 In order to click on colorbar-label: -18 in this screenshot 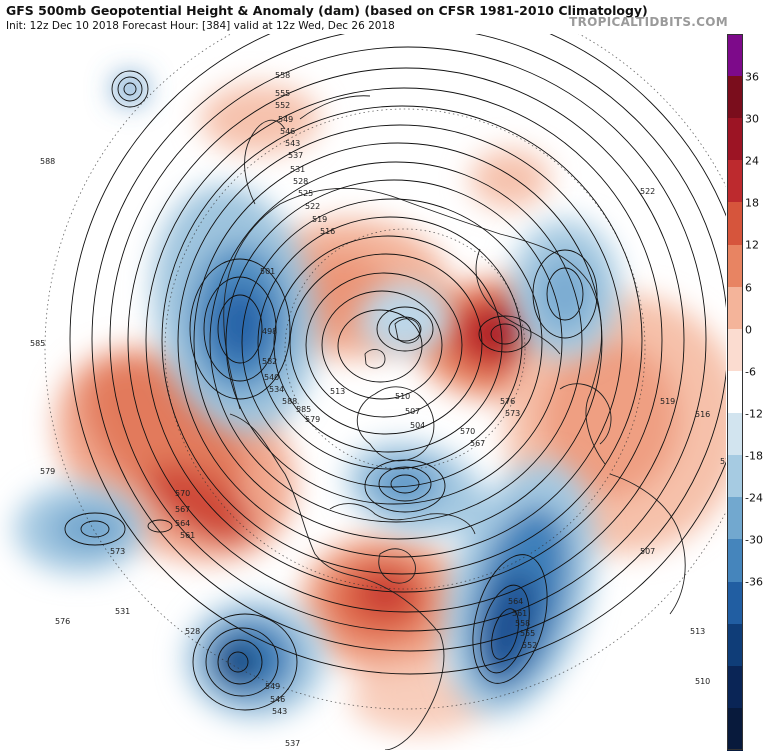, I will do `click(754, 456)`.